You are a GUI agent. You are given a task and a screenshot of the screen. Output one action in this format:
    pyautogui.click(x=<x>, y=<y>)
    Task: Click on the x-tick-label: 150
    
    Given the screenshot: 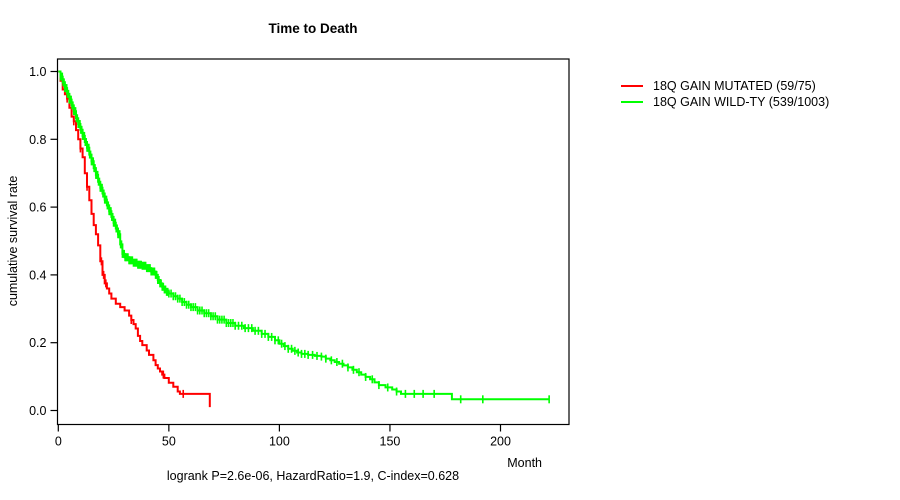 What is the action you would take?
    pyautogui.click(x=390, y=442)
    